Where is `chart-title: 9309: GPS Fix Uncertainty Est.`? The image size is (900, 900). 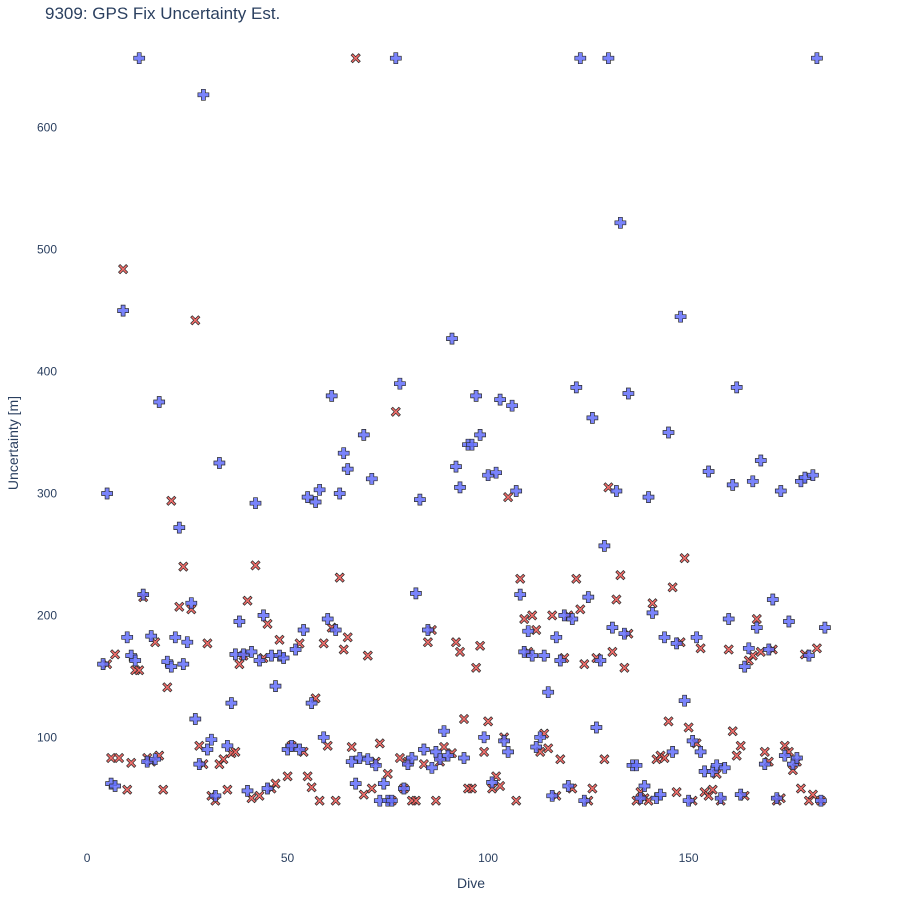 chart-title: 9309: GPS Fix Uncertainty Est. is located at coordinates (163, 13).